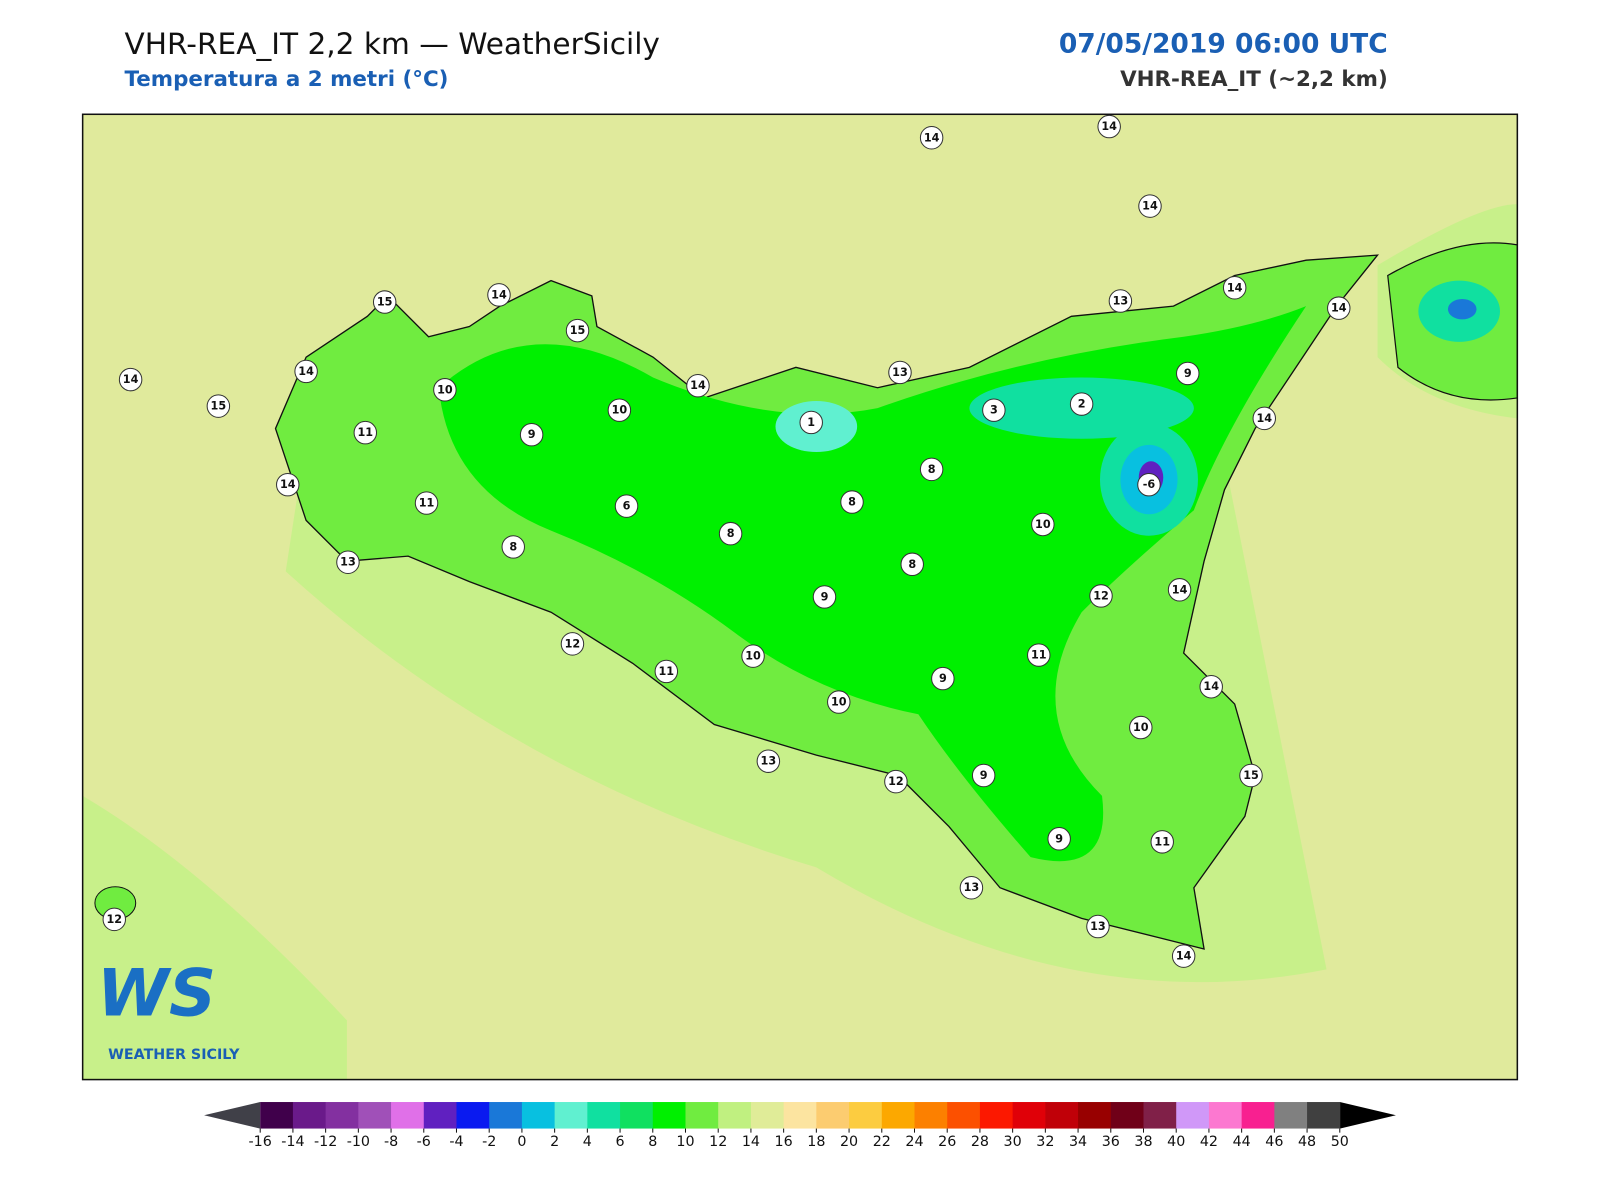  Describe the element at coordinates (292, 1142) in the screenshot. I see `colorbar-tick-label: -14` at that location.